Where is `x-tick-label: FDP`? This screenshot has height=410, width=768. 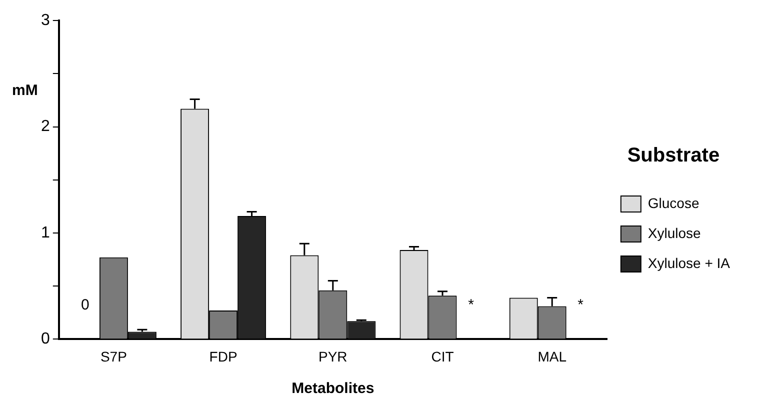
x-tick-label: FDP is located at coordinates (223, 356).